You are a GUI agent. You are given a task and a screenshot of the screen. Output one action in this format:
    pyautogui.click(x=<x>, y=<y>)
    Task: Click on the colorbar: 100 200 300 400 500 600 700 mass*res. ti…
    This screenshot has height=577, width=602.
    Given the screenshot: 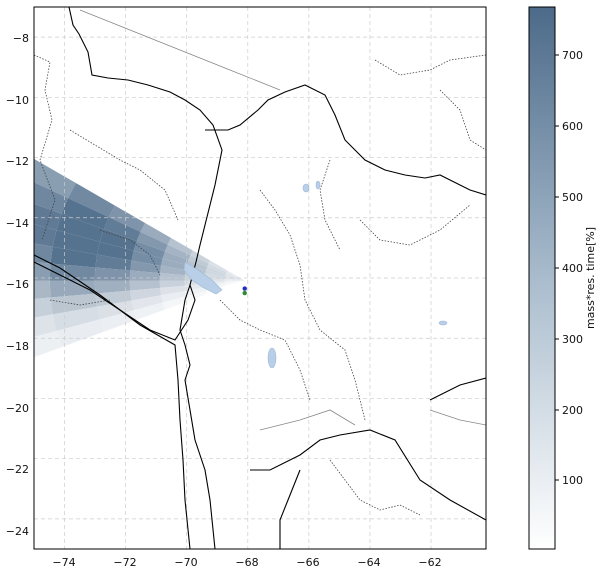 What is the action you would take?
    pyautogui.click(x=562, y=278)
    